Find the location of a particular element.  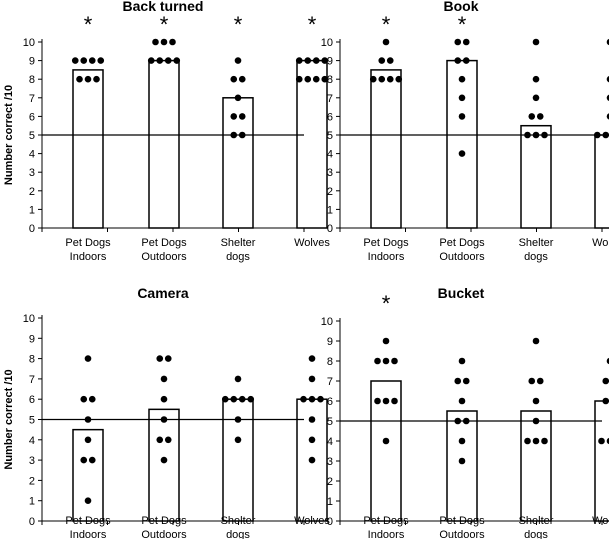

category-label: Shelter is located at coordinates (238, 243).